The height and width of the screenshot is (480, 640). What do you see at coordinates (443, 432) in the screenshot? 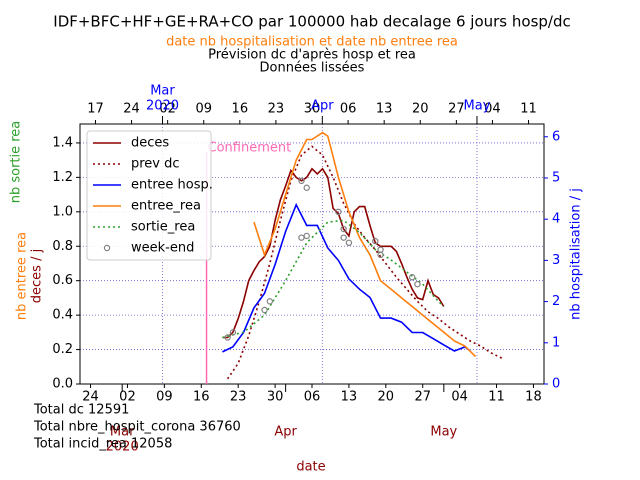
I see `x-month-label: May` at bounding box center [443, 432].